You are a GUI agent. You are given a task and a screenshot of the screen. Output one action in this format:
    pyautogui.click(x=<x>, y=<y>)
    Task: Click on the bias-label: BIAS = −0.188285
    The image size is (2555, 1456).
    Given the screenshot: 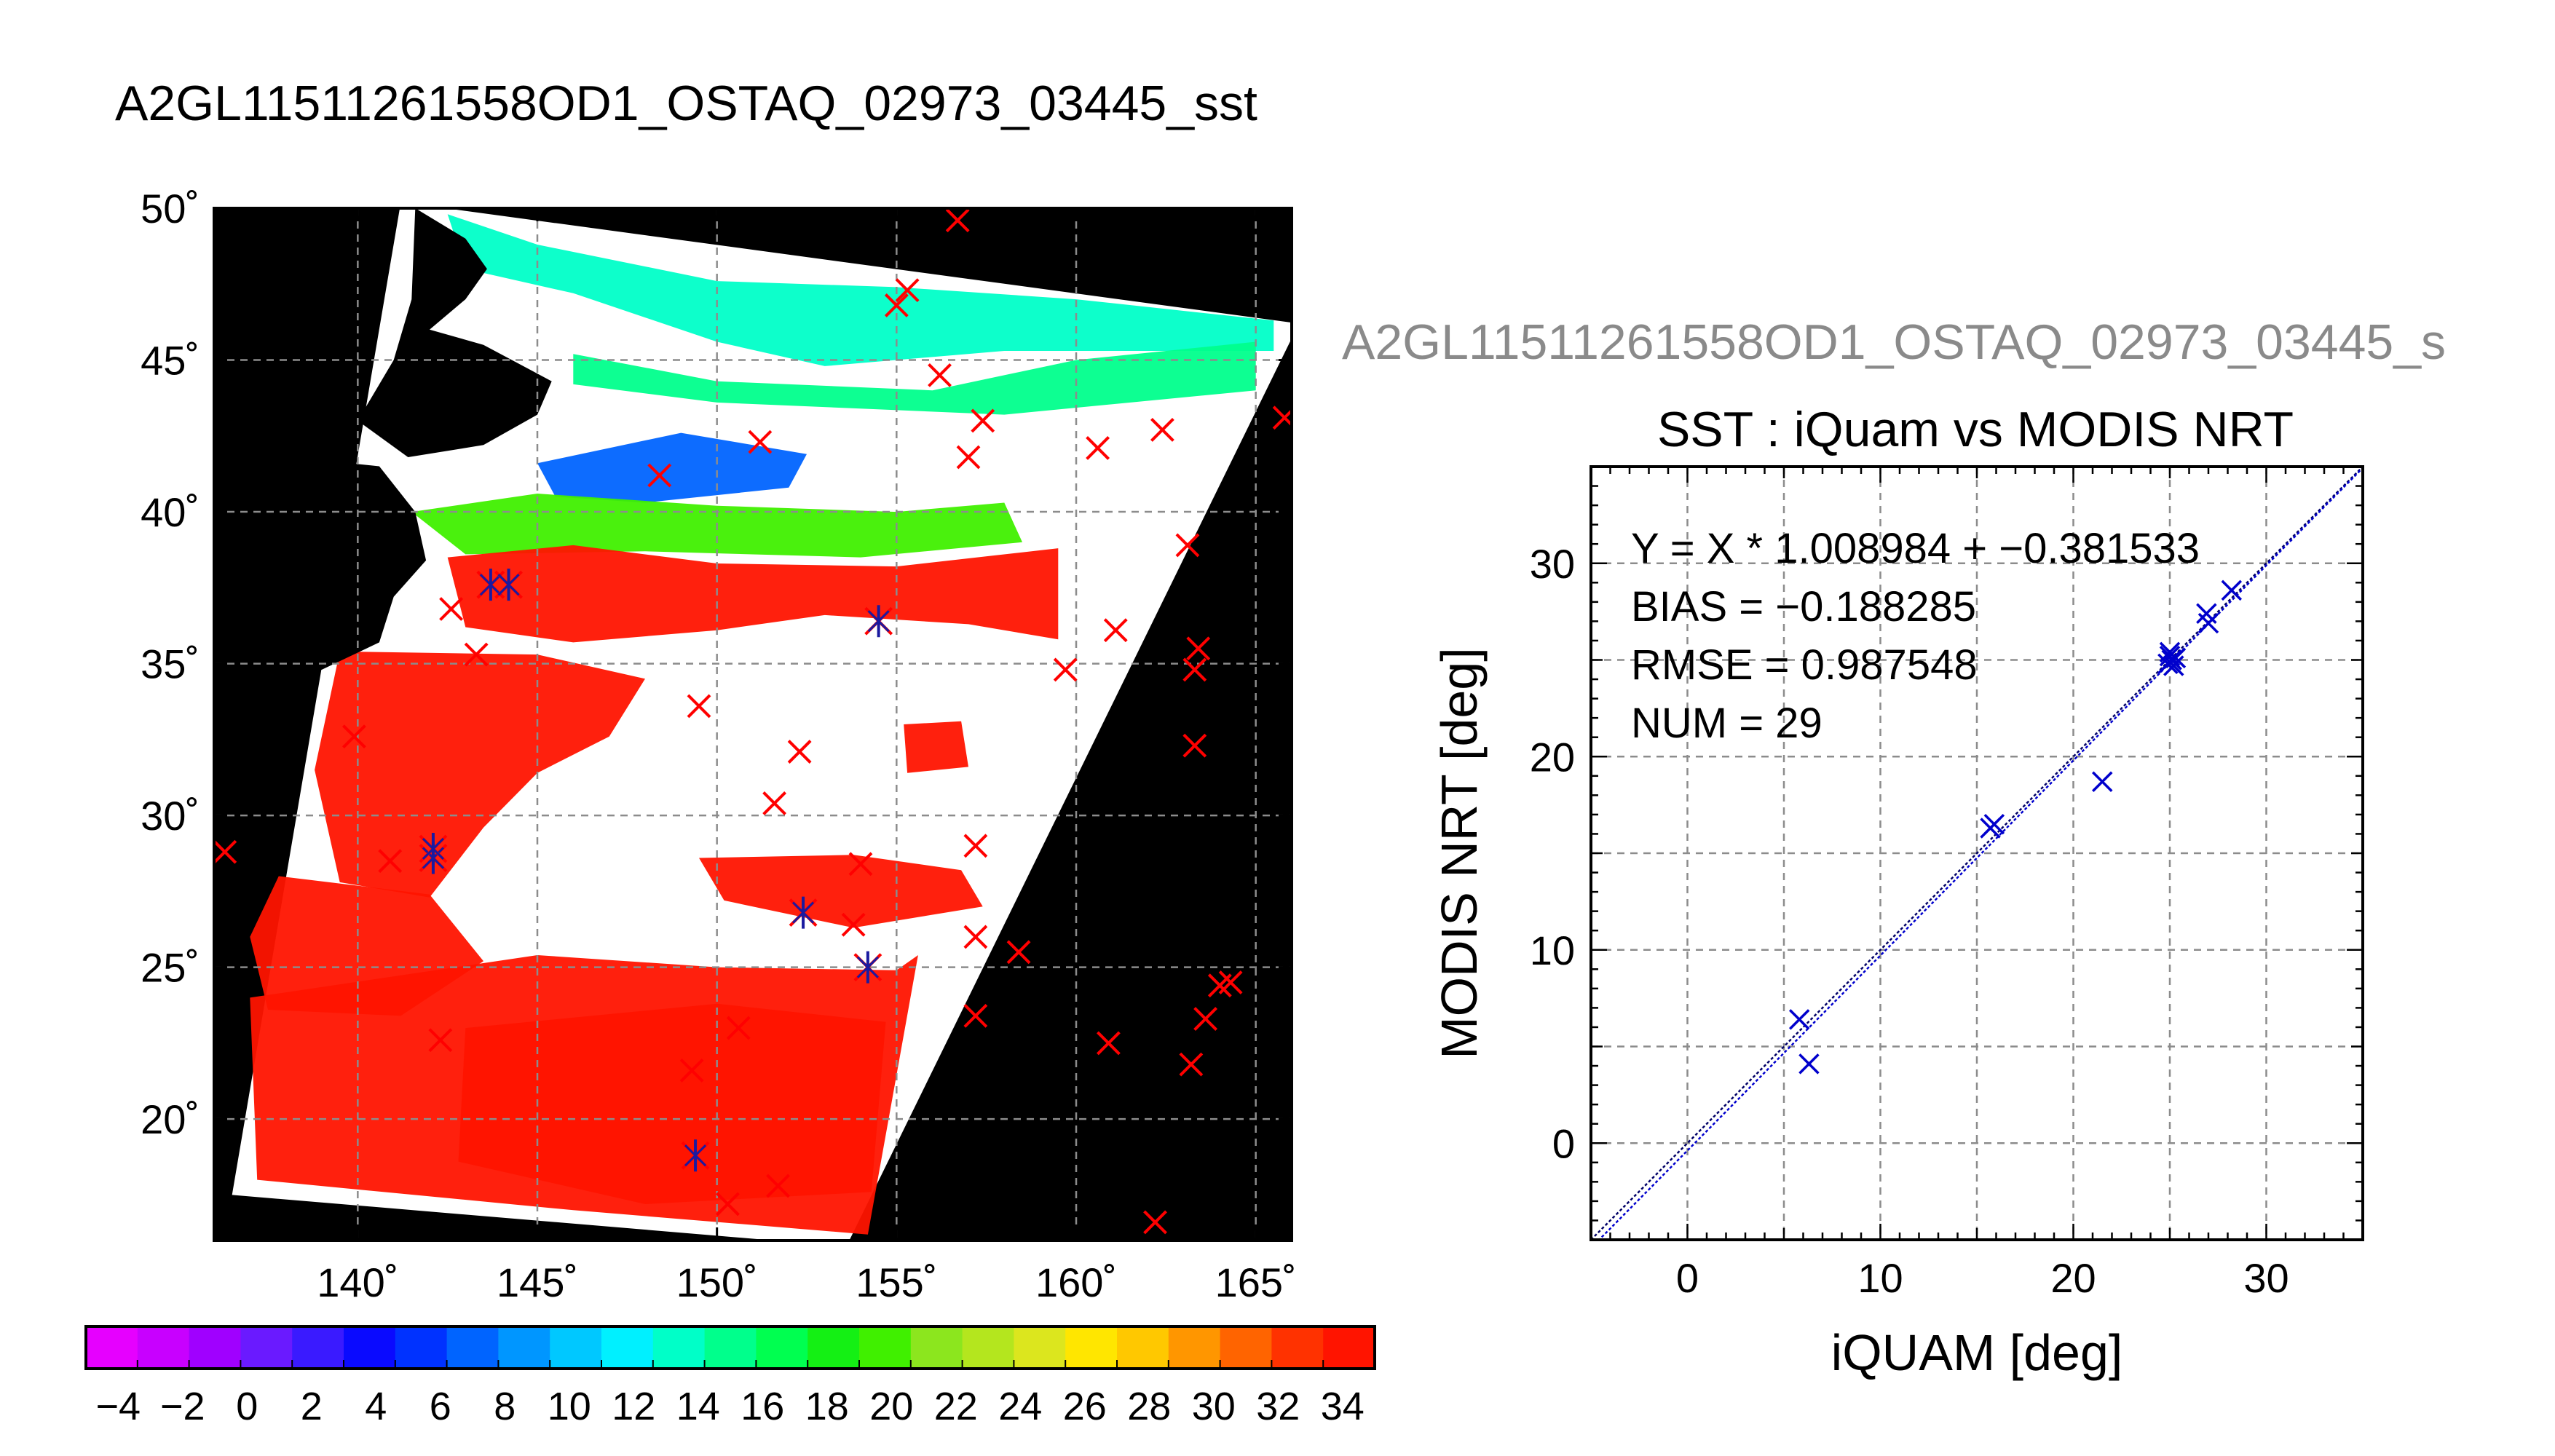 What is the action you would take?
    pyautogui.click(x=1803, y=606)
    